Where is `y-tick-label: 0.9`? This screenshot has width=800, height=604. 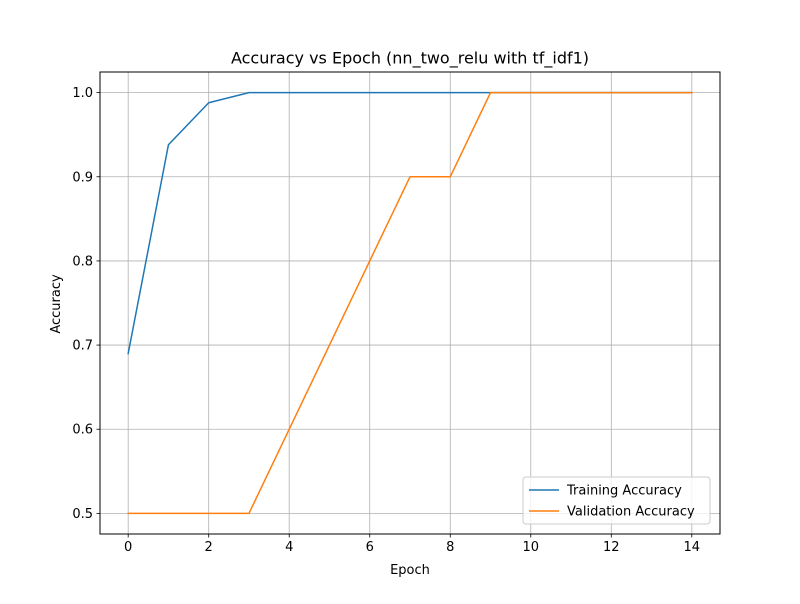
y-tick-label: 0.9 is located at coordinates (82, 177).